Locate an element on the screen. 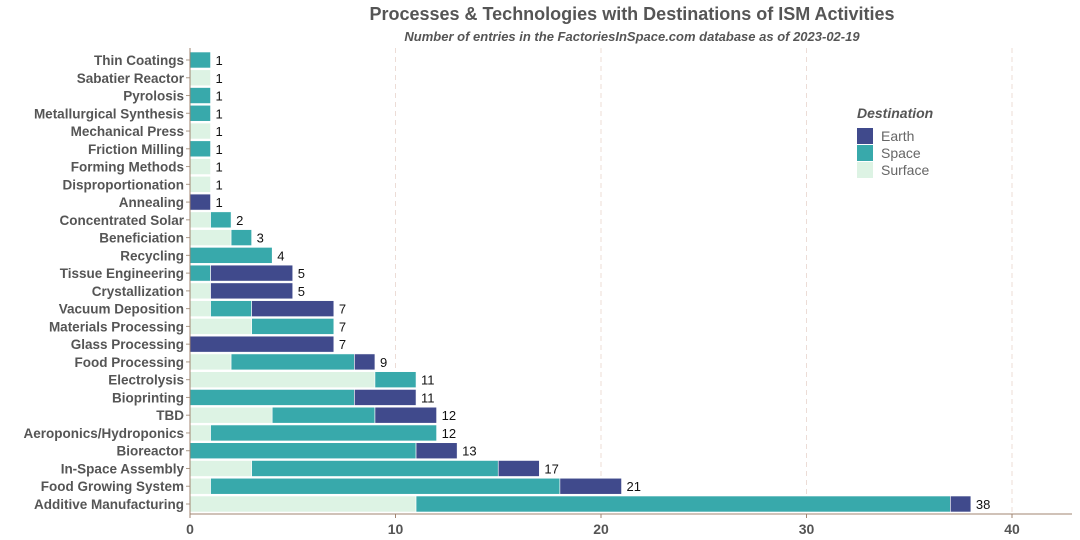  y-label: Friction Milling is located at coordinates (136, 149).